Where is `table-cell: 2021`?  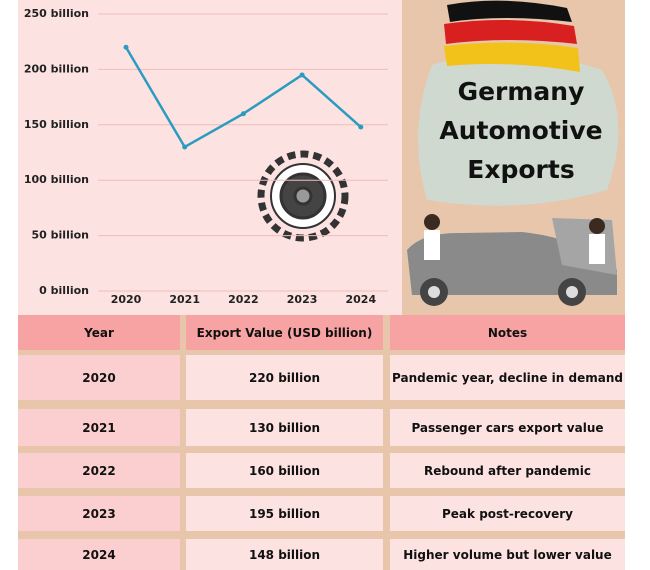 table-cell: 2021 is located at coordinates (99, 427).